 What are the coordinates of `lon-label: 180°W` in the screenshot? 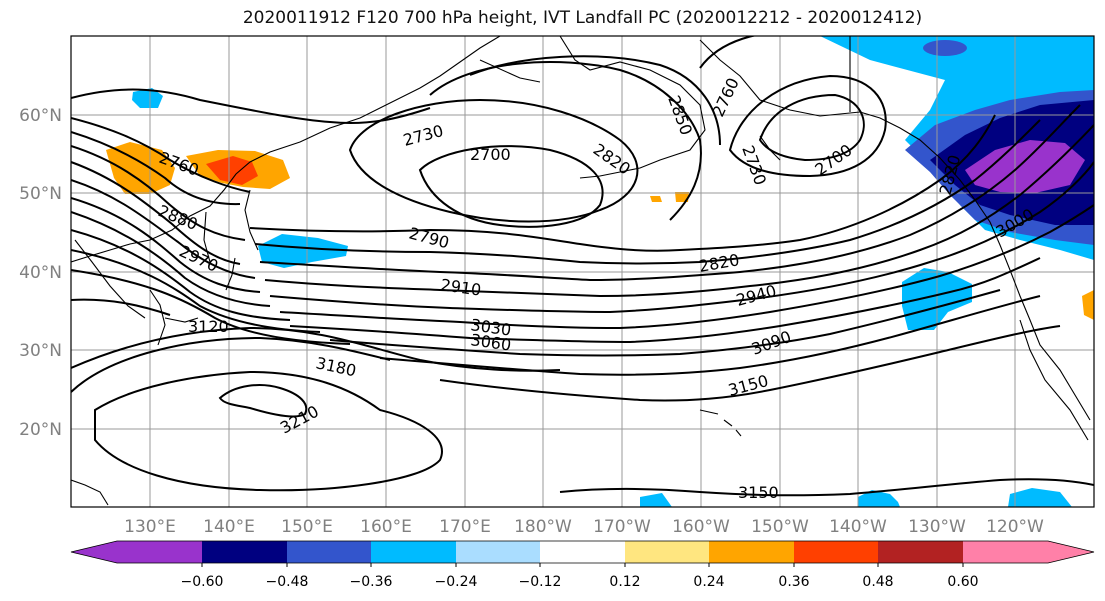 It's located at (543, 527).